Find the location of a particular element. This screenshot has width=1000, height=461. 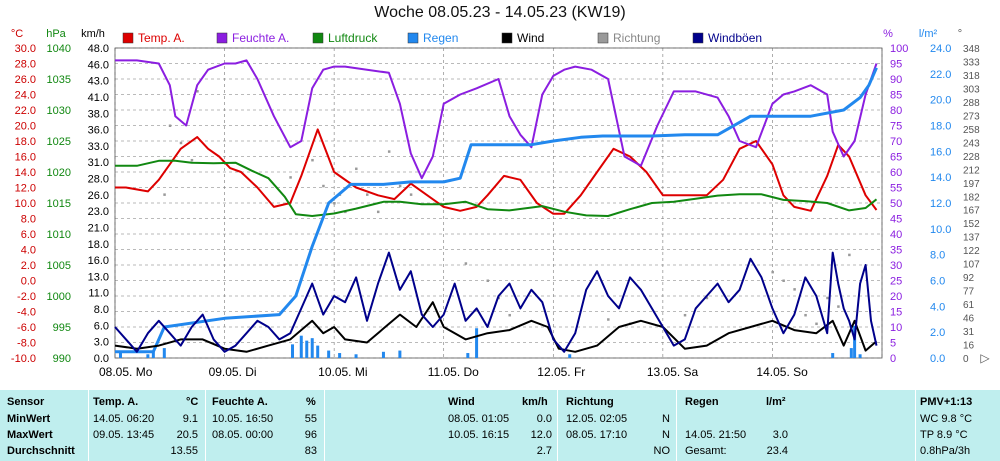

tick-label-wind: 21.0 is located at coordinates (98, 228).